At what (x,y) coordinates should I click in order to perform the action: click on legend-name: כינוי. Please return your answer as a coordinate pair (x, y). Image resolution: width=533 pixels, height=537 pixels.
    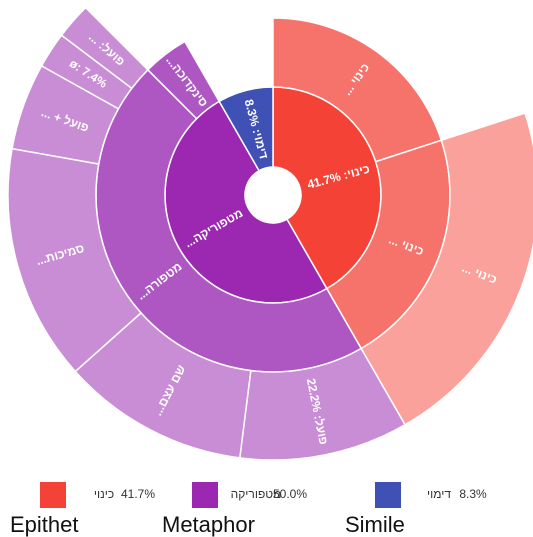
    Looking at the image, I should click on (104, 494).